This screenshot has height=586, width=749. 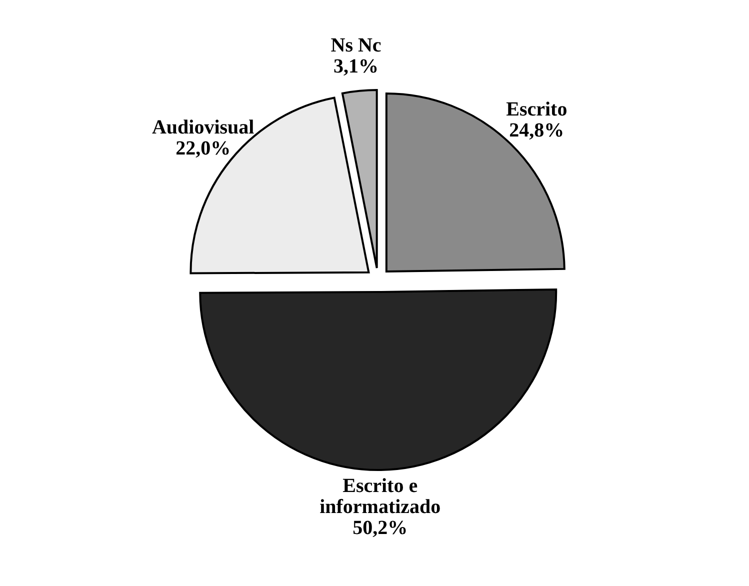 What do you see at coordinates (203, 148) in the screenshot?
I see `data-label: 22,0%` at bounding box center [203, 148].